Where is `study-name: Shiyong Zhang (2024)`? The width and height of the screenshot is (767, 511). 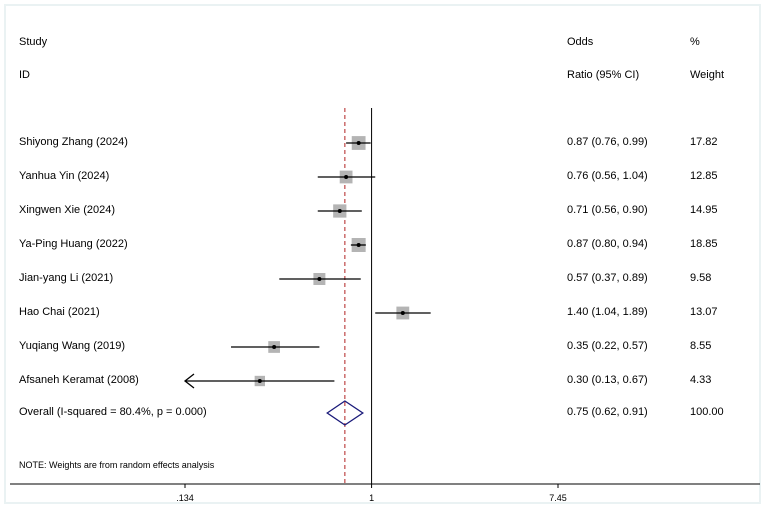
study-name: Shiyong Zhang (2024) is located at coordinates (73, 142).